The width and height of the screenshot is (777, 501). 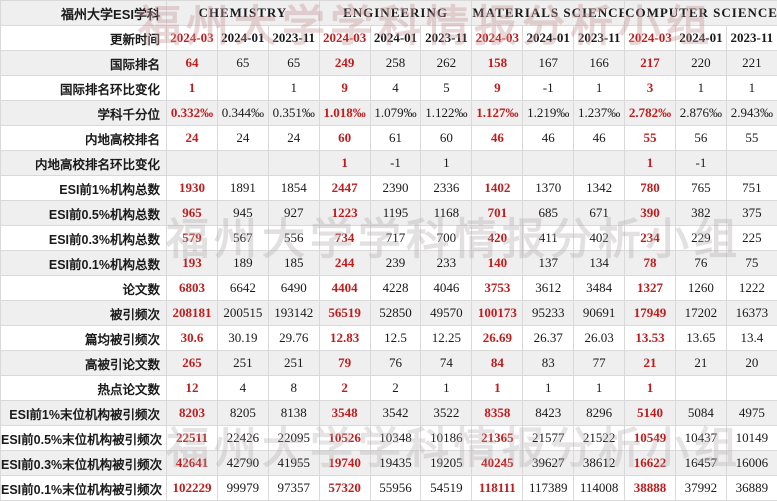 I want to click on data-cell: 64, so click(x=192, y=63).